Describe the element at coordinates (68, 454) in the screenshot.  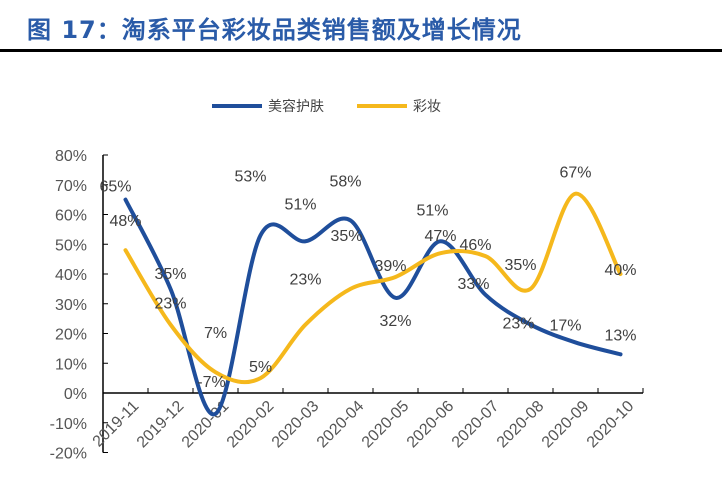
I see `y-tick-label: -20%` at that location.